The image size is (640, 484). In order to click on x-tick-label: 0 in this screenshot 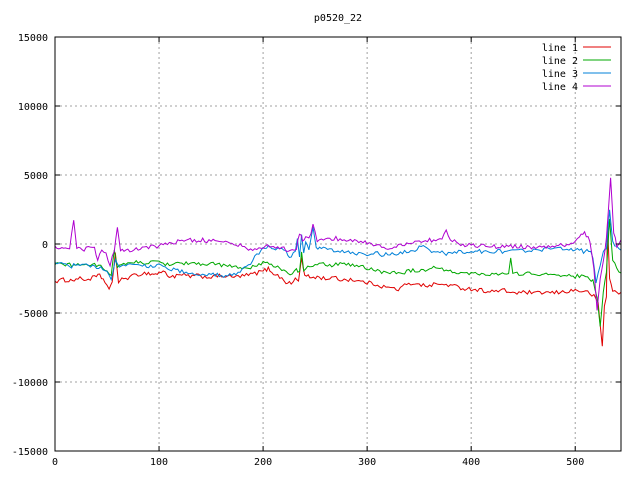, I will do `click(55, 462)`.